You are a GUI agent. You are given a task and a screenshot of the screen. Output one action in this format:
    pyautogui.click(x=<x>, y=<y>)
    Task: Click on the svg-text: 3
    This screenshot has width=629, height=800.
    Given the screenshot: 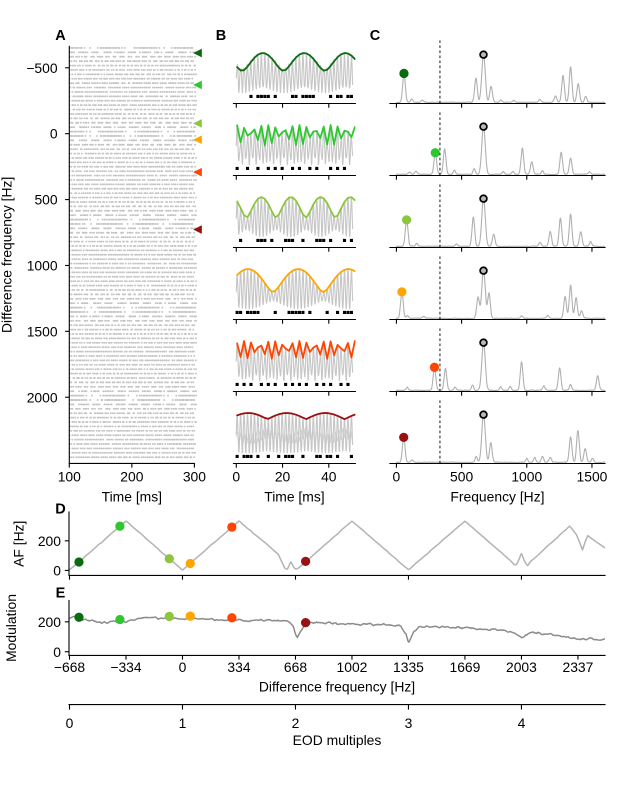 What is the action you would take?
    pyautogui.click(x=409, y=723)
    